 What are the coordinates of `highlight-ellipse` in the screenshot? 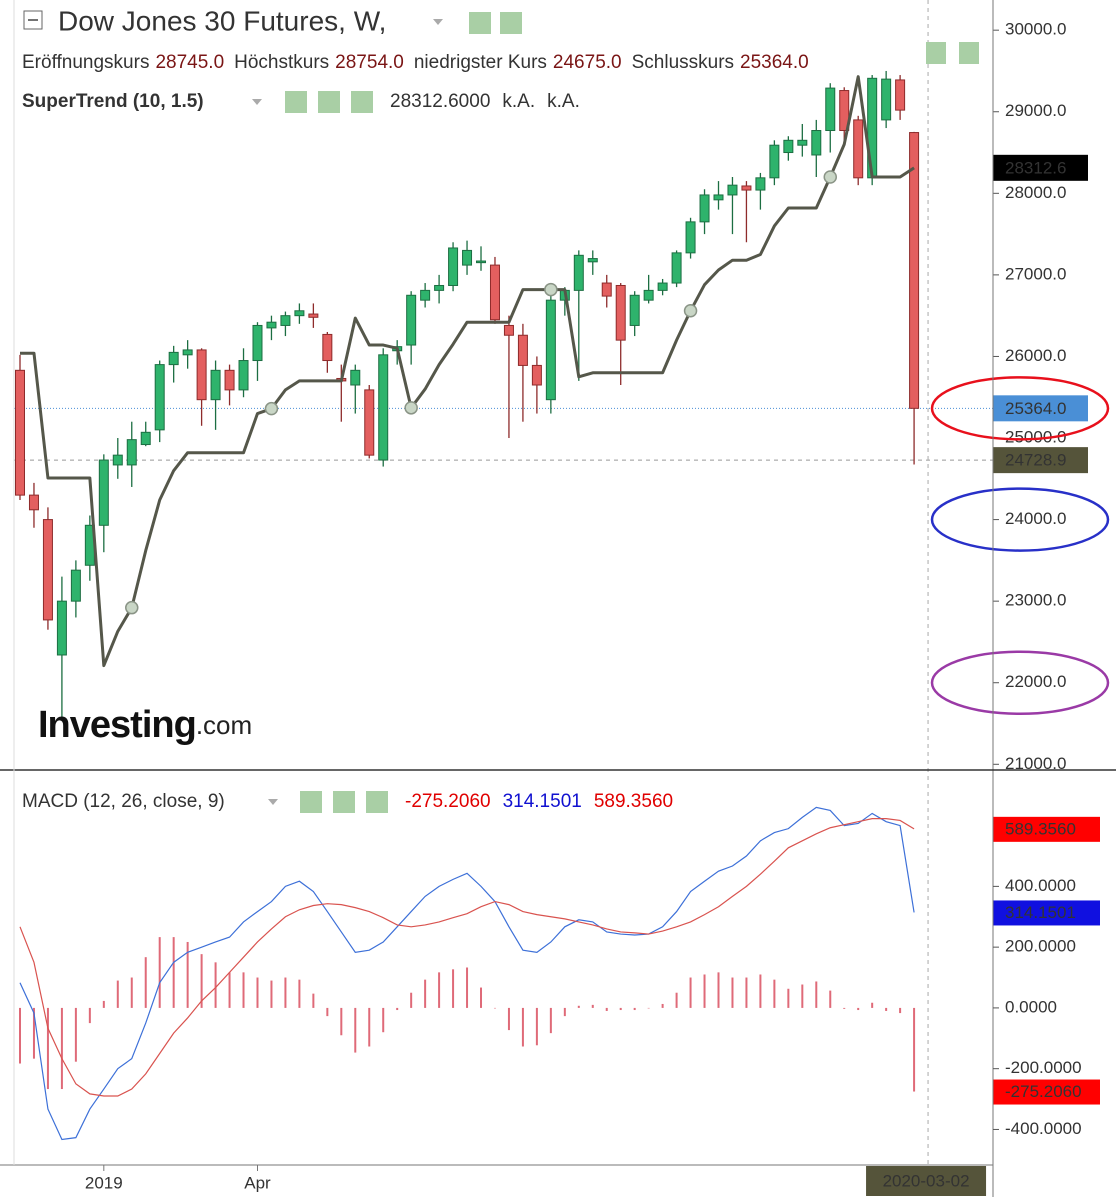 It's located at (1020, 408).